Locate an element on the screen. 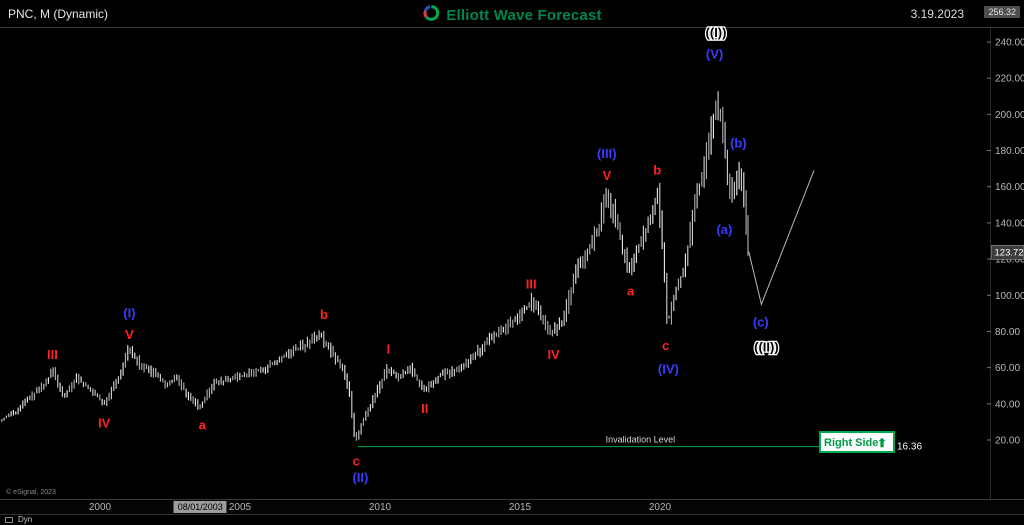 The image size is (1024, 525). wave-label: (b) is located at coordinates (738, 142).